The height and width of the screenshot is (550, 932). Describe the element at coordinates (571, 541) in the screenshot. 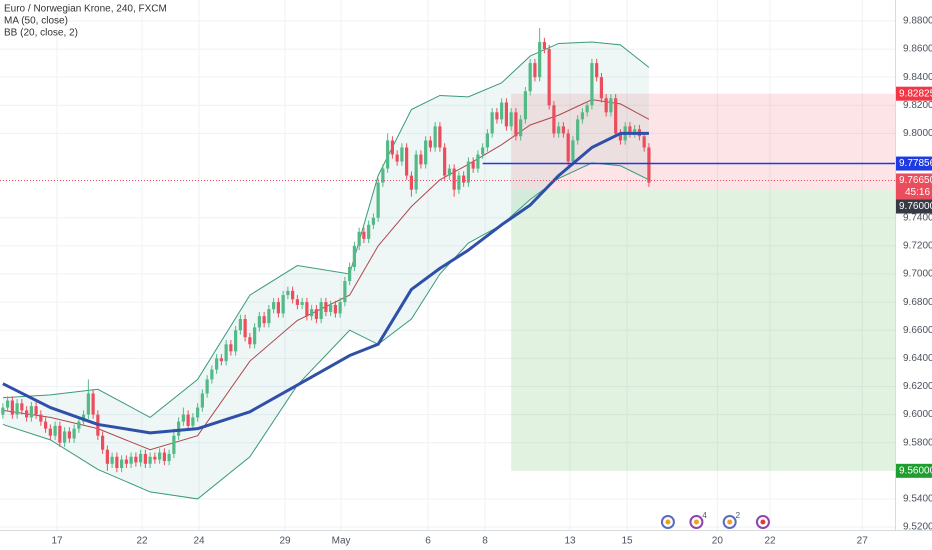

I see `x-tick-label: 13` at that location.